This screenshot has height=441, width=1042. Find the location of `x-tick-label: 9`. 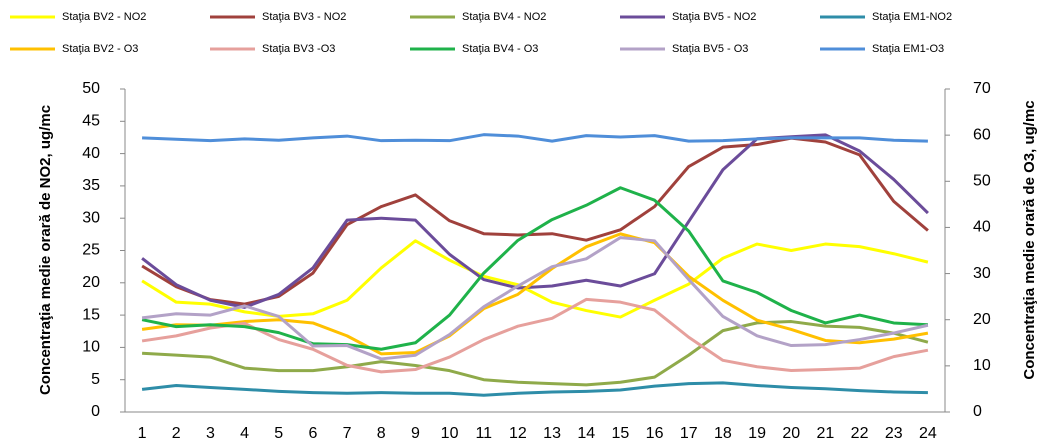

x-tick-label: 9 is located at coordinates (415, 433).